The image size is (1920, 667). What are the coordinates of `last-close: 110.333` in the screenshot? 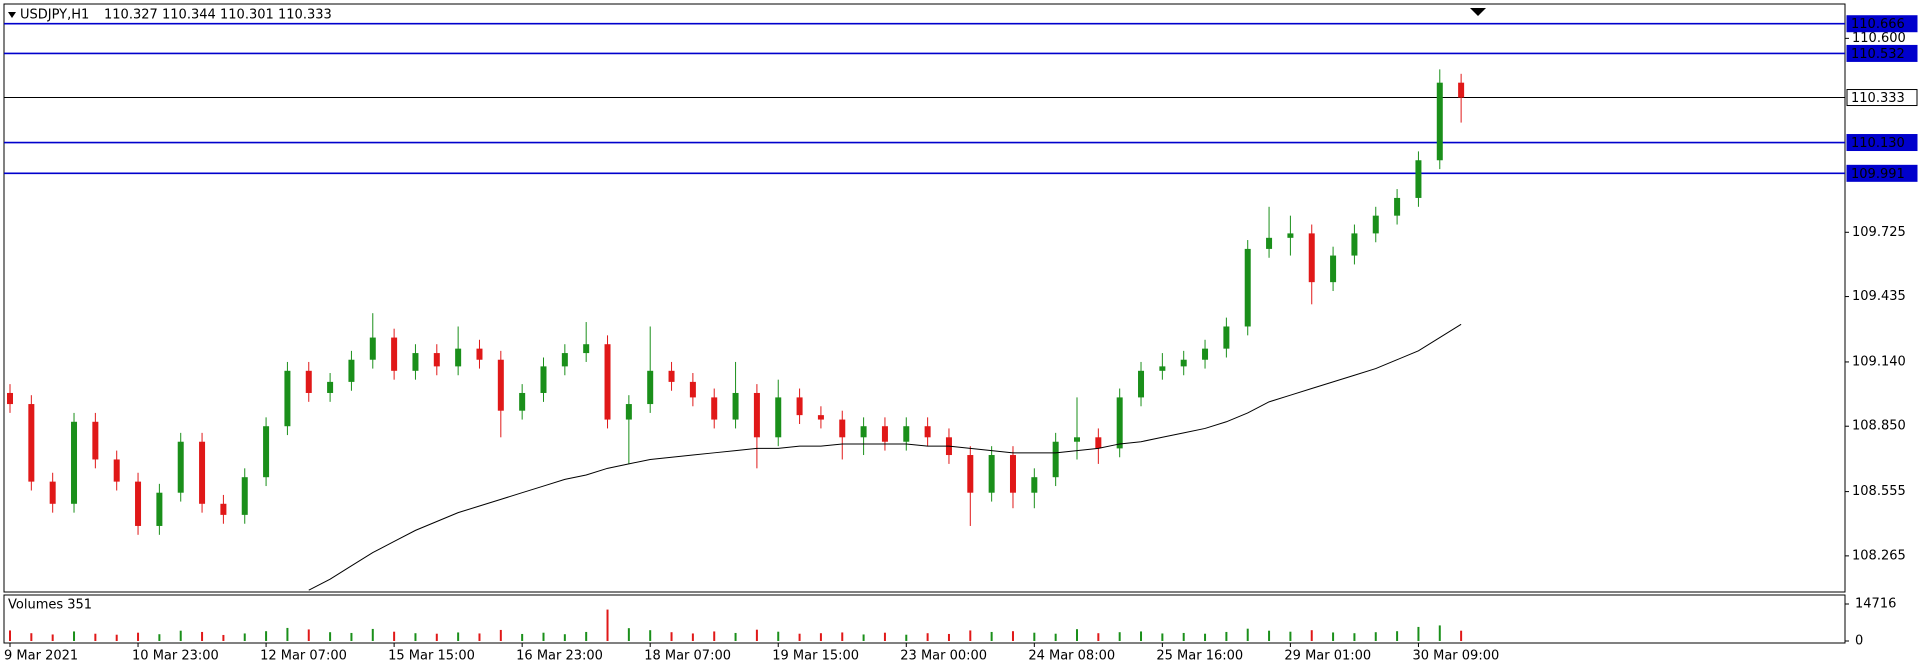 It's located at (305, 15).